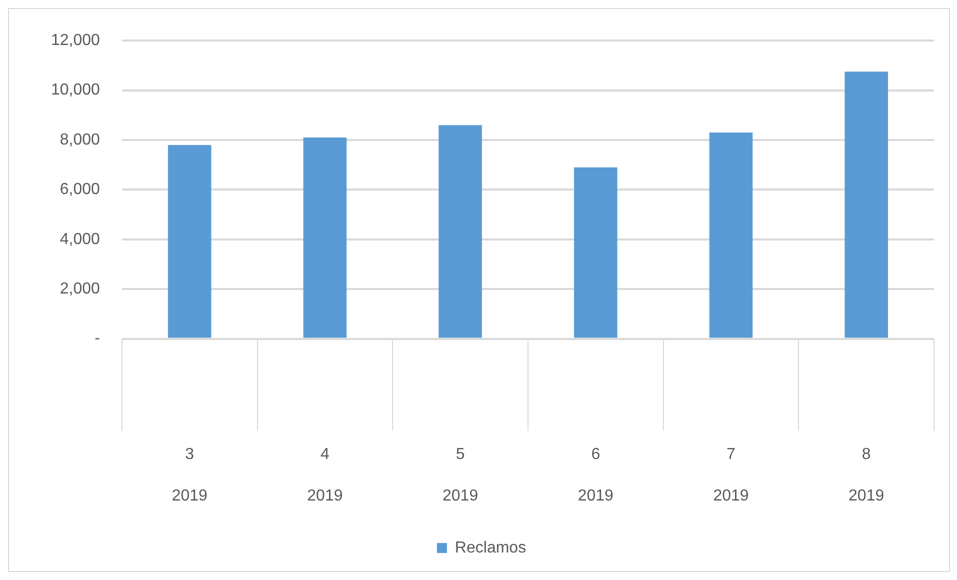 The height and width of the screenshot is (580, 957). I want to click on category-label: 5 2019, so click(460, 475).